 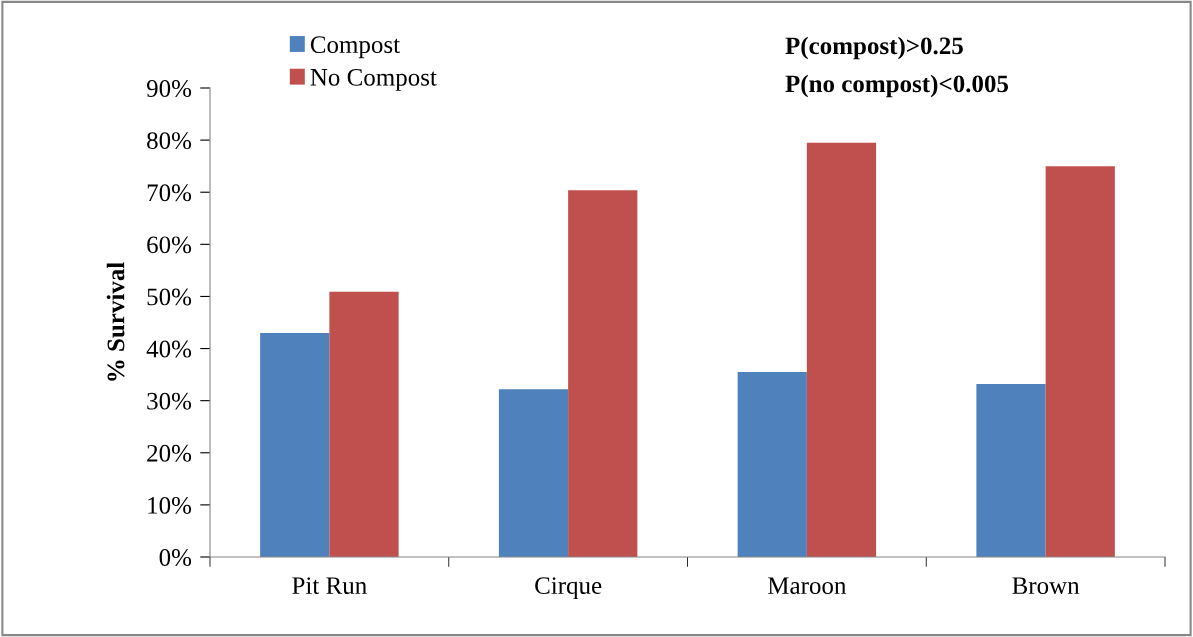 I want to click on y-tick-label: 60%, so click(x=169, y=245).